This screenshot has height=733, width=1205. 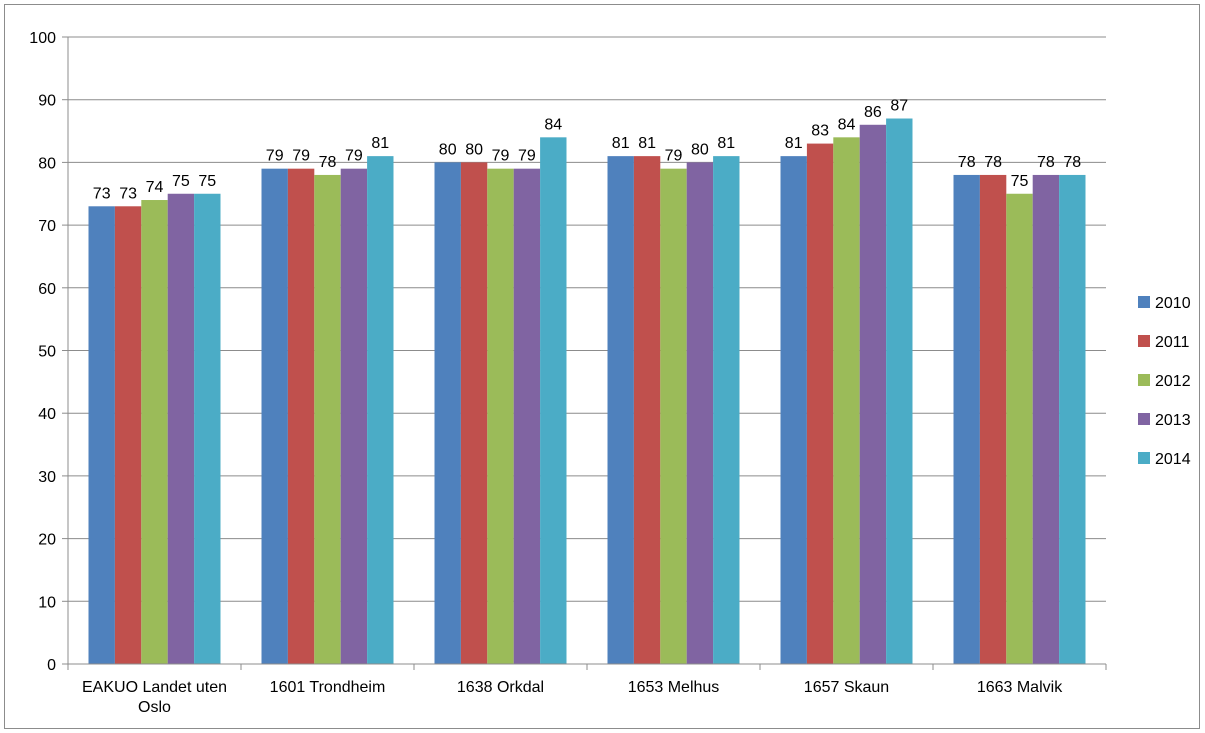 I want to click on data-label: 83, so click(x=820, y=131).